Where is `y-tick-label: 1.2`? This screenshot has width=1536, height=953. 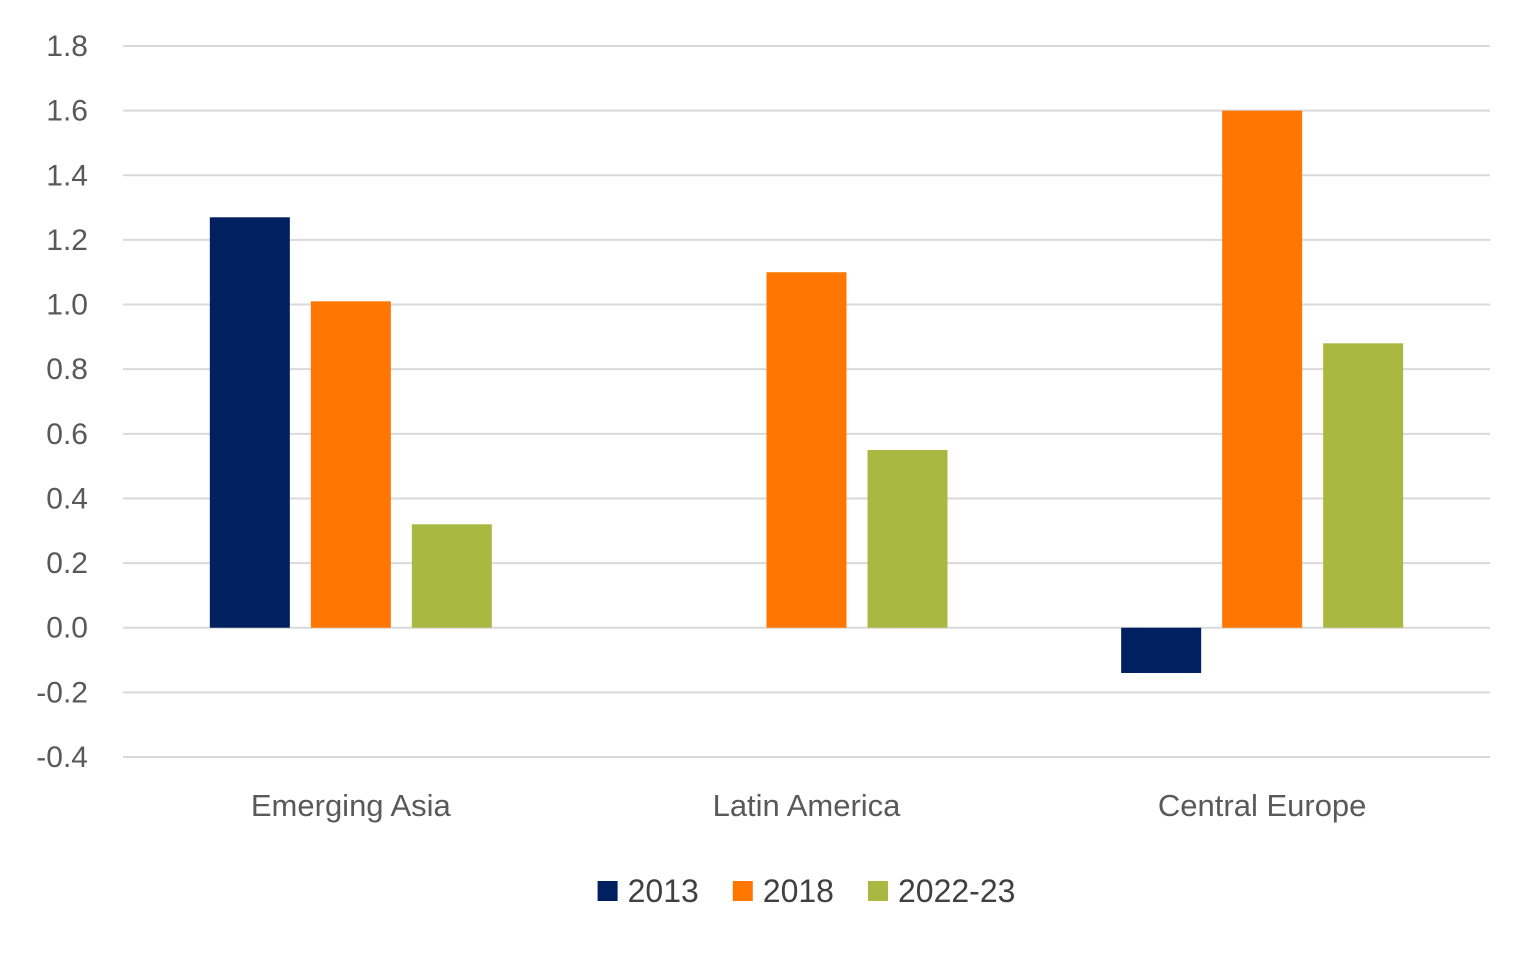 y-tick-label: 1.2 is located at coordinates (67, 240).